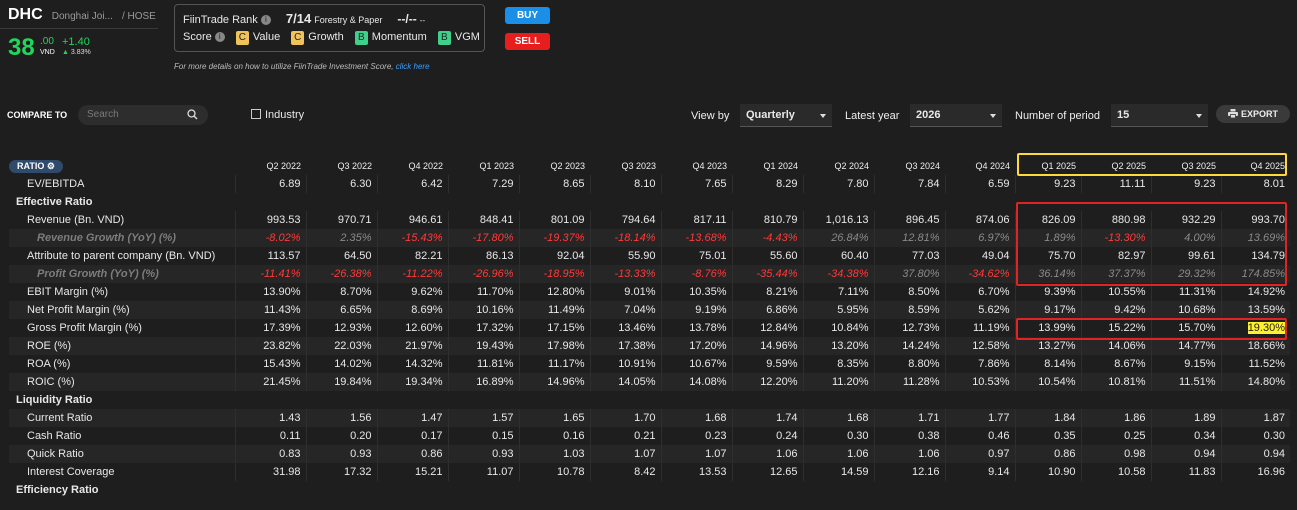 The width and height of the screenshot is (1297, 510). What do you see at coordinates (638, 166) in the screenshot?
I see `period-header: Q3 2023` at bounding box center [638, 166].